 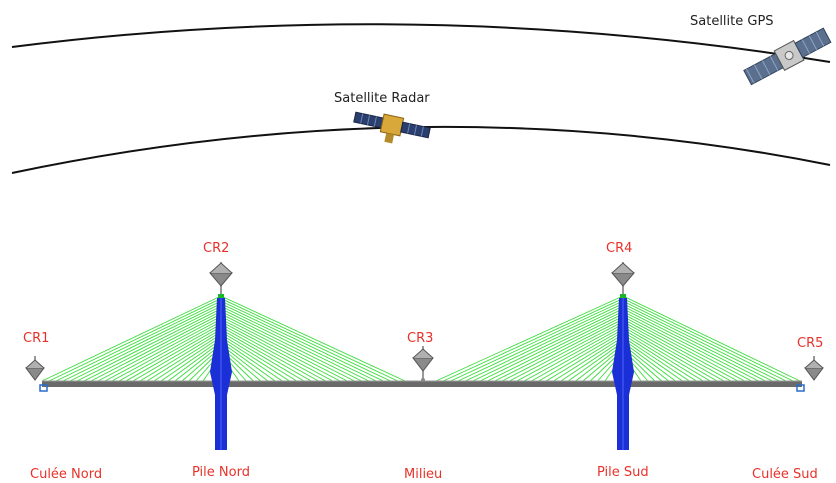 I want to click on satellite-gps-label: Satellite GPS, so click(x=732, y=21).